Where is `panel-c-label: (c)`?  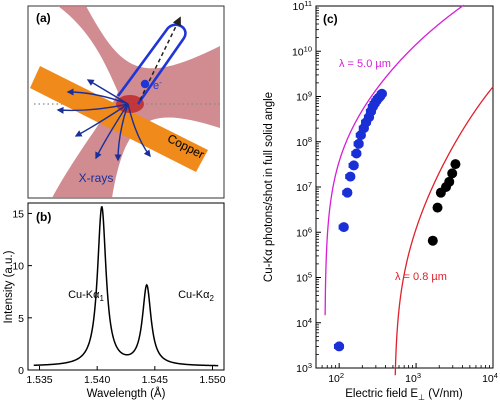 panel-c-label: (c) is located at coordinates (330, 19).